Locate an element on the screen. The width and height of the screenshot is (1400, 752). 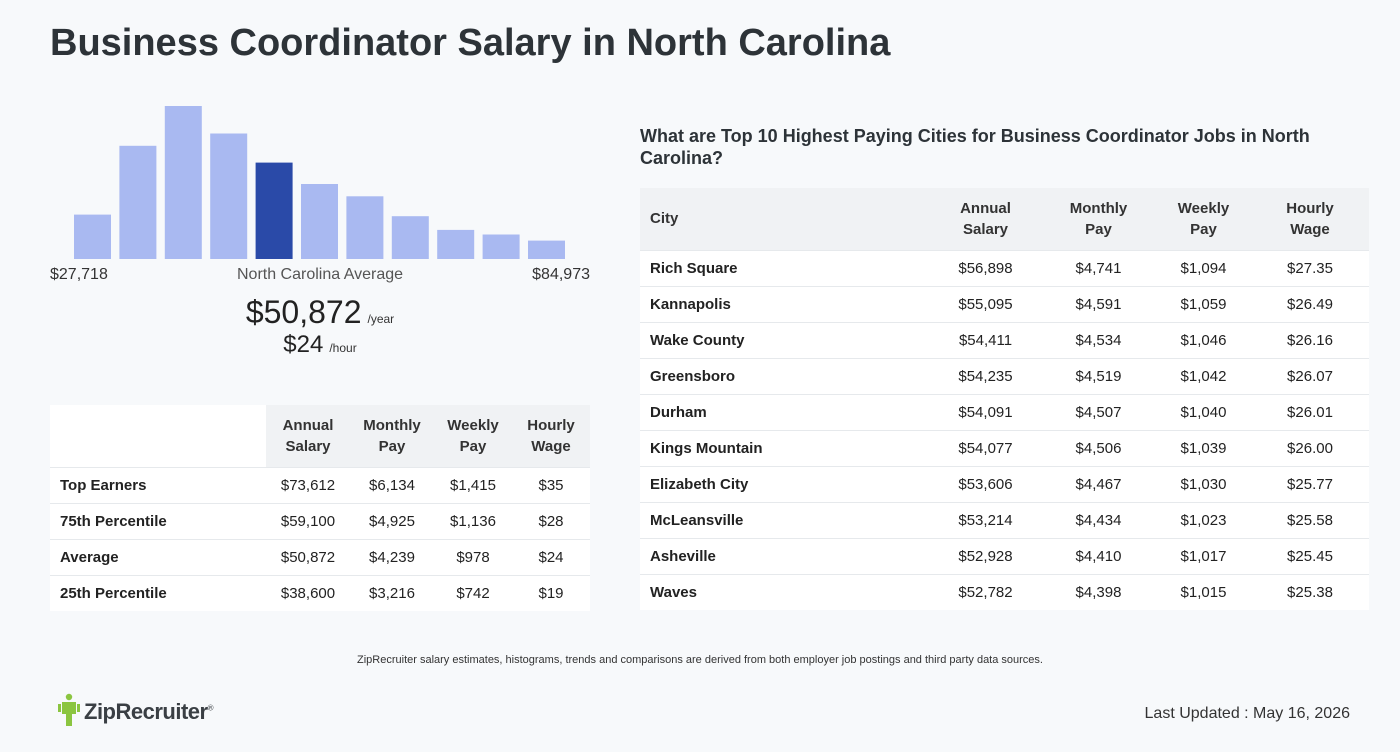
city-row: Asheville $52,928 $4,410 $1,017 $25.45 is located at coordinates (1004, 555).